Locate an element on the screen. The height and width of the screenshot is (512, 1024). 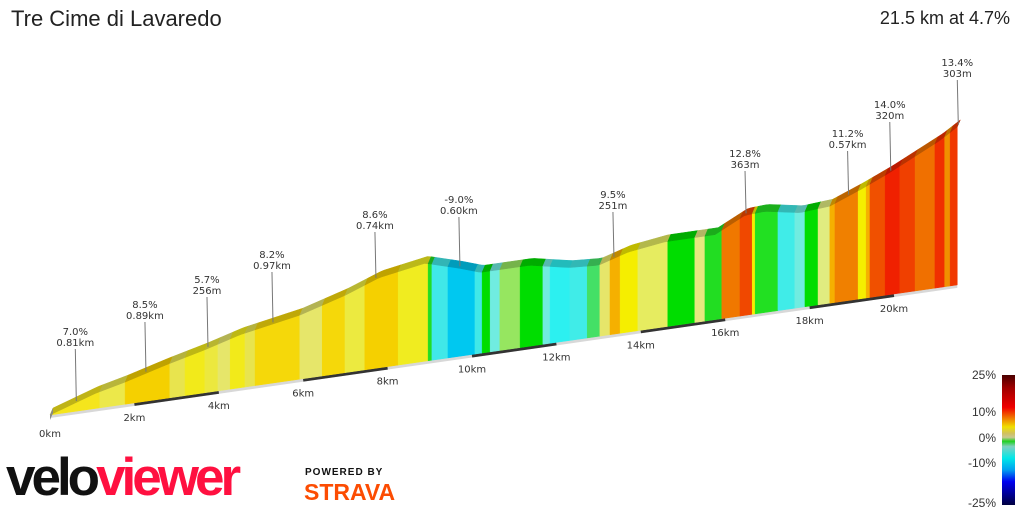
annotation-length: 251m is located at coordinates (613, 206).